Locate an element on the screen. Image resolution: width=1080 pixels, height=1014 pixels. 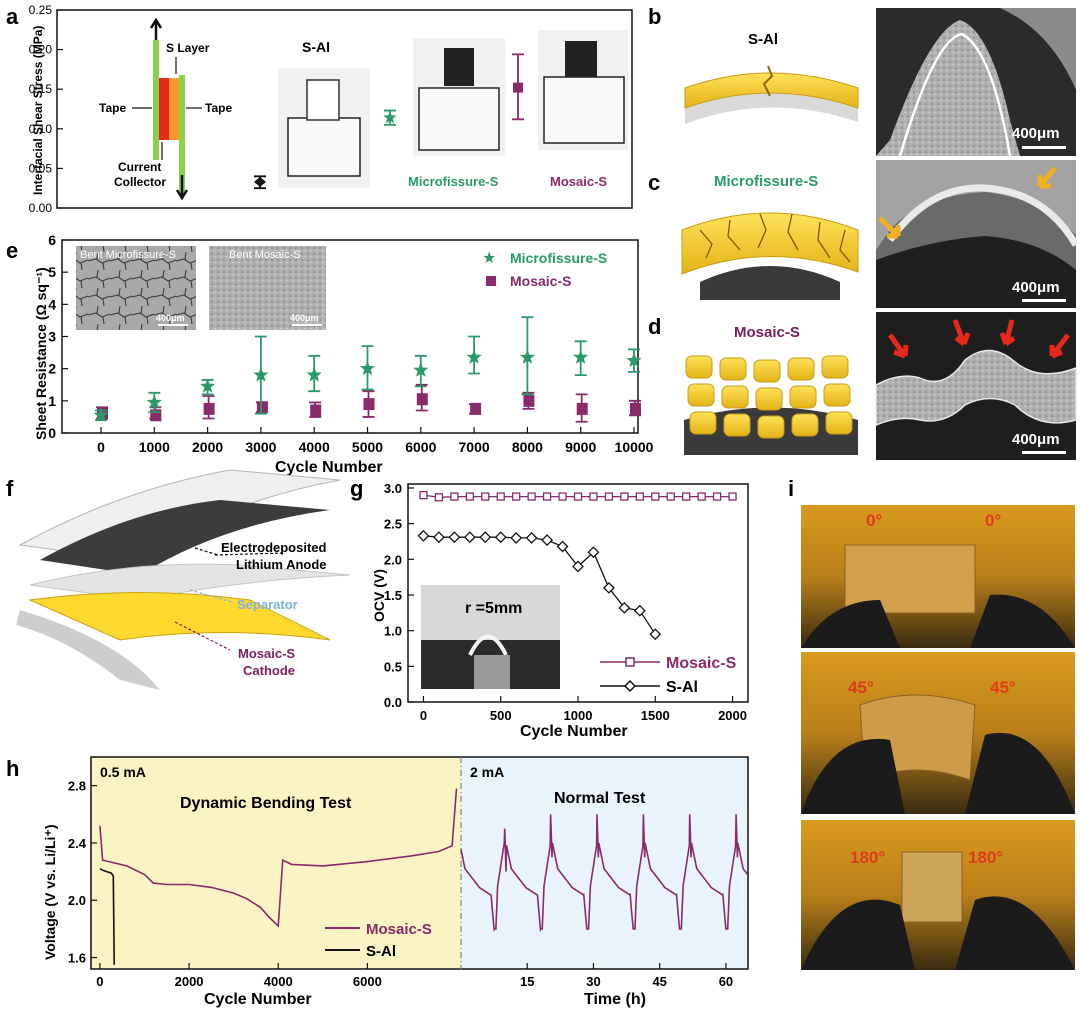
label-microfissure: Microfissure-S is located at coordinates (453, 181).